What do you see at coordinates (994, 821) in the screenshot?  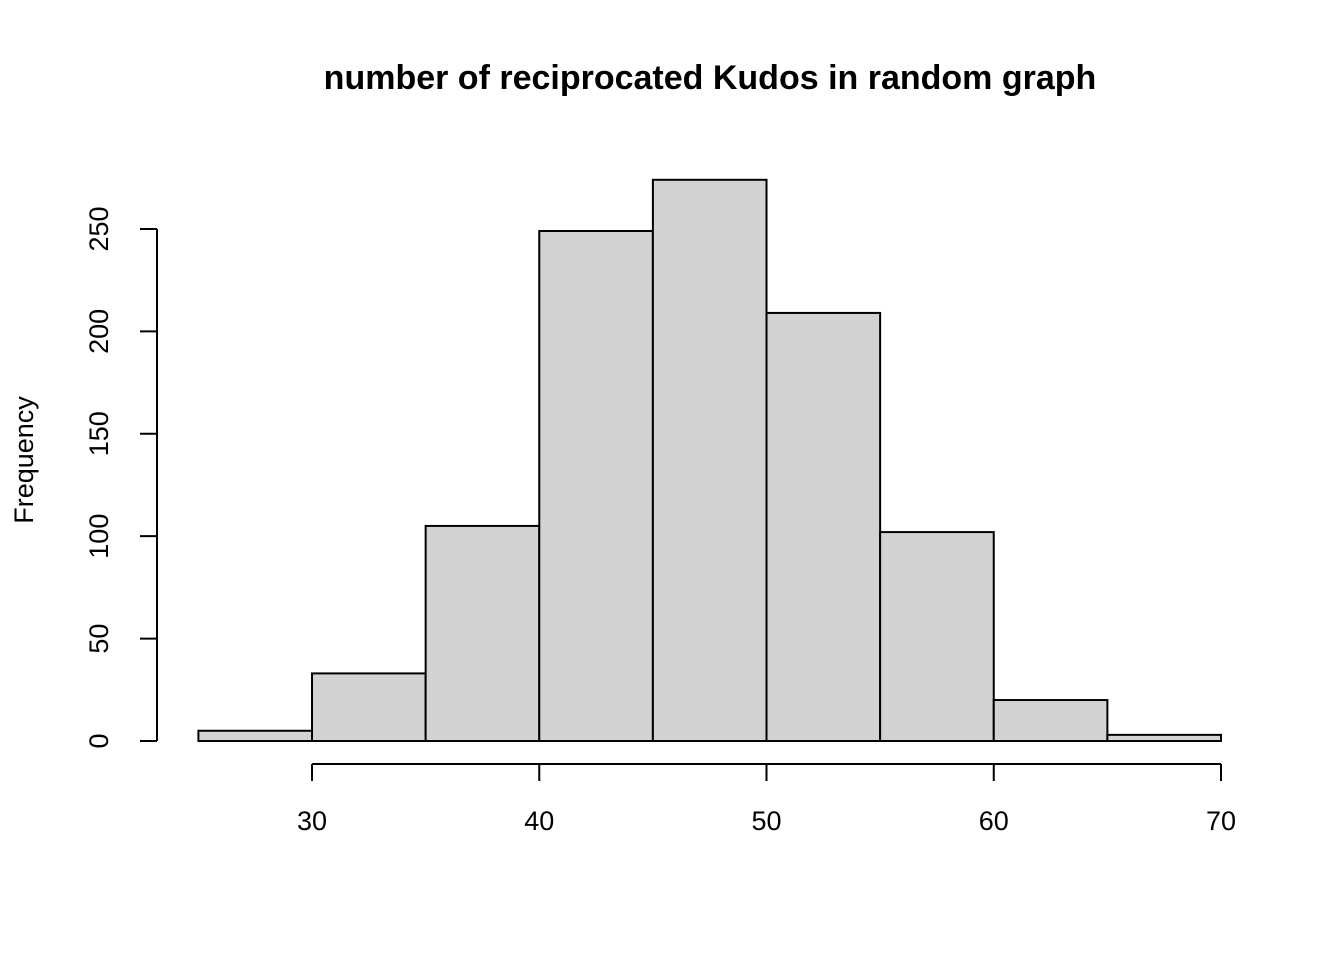 I see `x-tick-label: 60` at bounding box center [994, 821].